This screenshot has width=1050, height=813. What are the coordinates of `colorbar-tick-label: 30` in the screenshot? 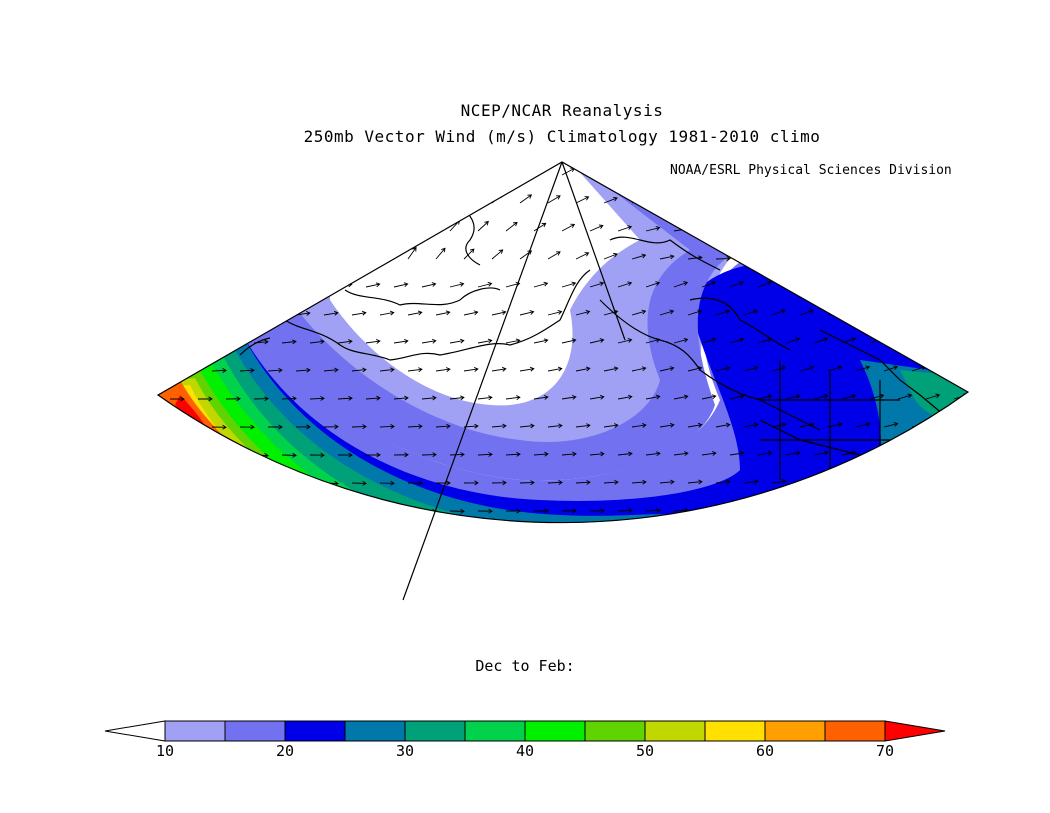 It's located at (405, 751).